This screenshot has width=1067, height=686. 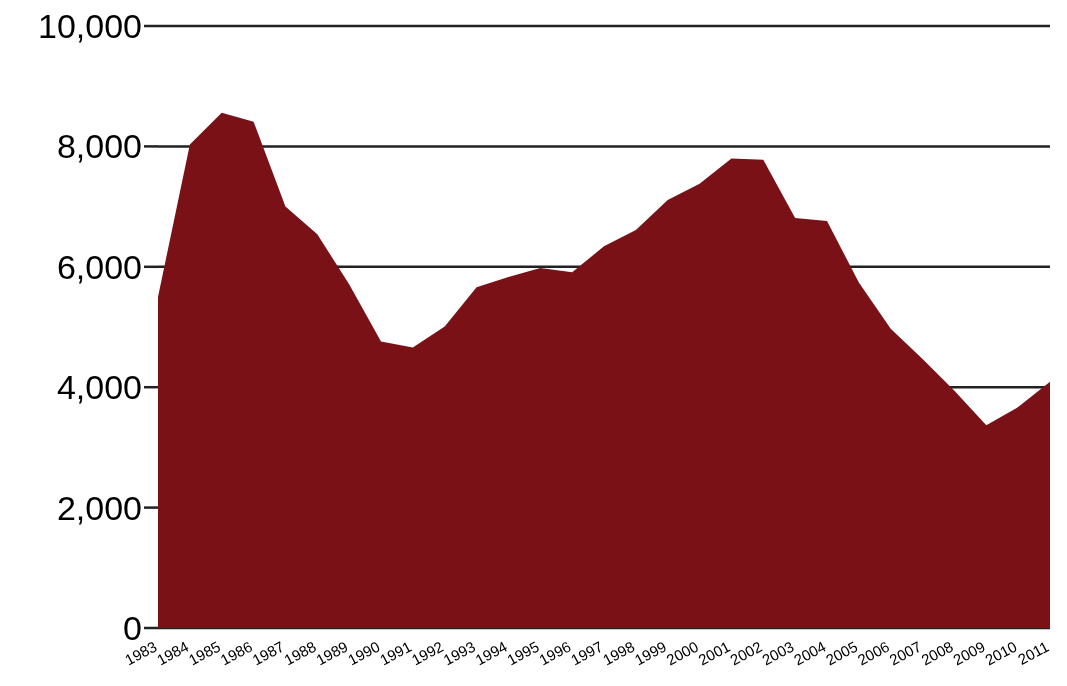 What do you see at coordinates (132, 628) in the screenshot?
I see `y-tick-label: 0` at bounding box center [132, 628].